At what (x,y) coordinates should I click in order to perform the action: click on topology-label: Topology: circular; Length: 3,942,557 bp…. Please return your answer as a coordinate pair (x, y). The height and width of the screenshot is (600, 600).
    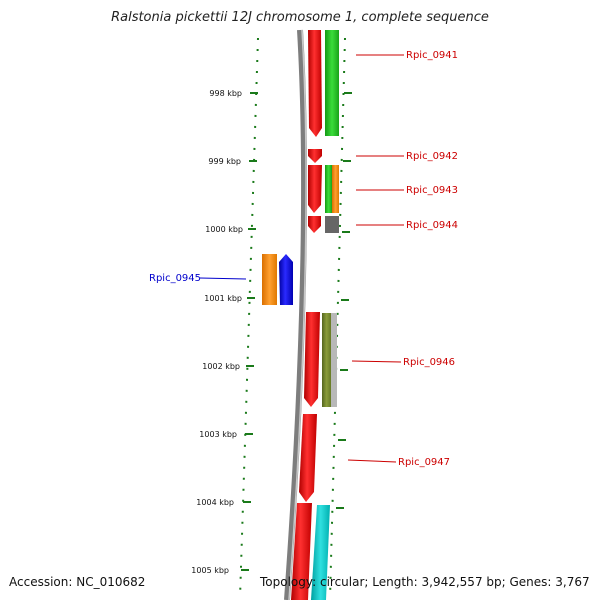
    Looking at the image, I should click on (425, 582).